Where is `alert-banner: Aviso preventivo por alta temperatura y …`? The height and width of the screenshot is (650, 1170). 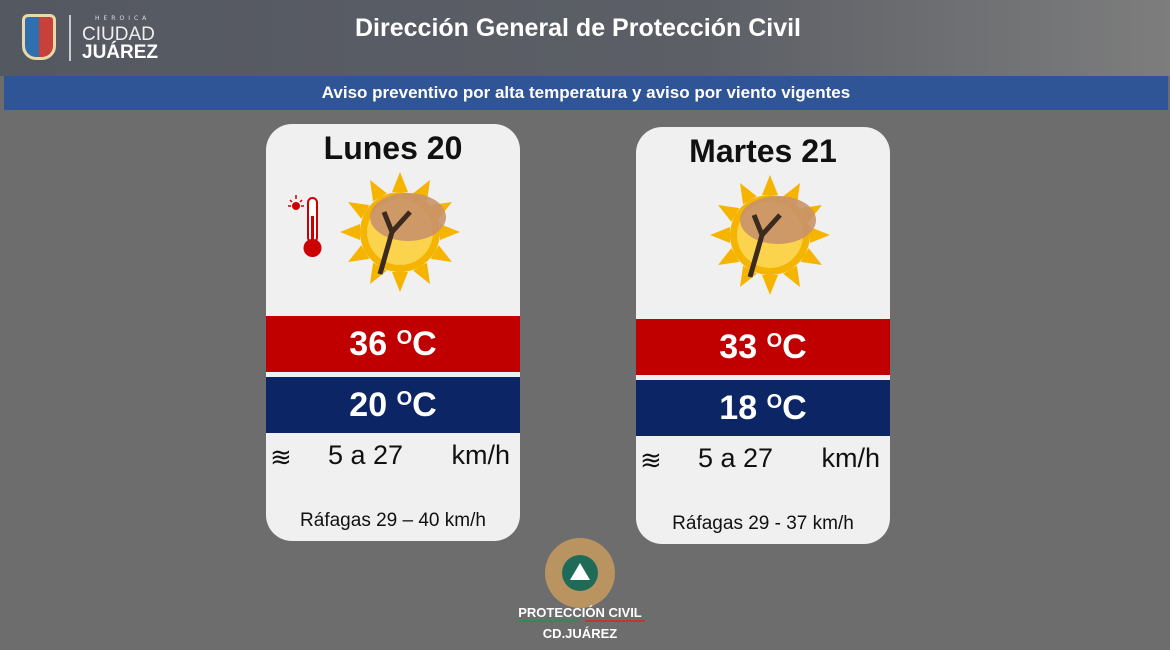 alert-banner: Aviso preventivo por alta temperatura y … is located at coordinates (586, 93).